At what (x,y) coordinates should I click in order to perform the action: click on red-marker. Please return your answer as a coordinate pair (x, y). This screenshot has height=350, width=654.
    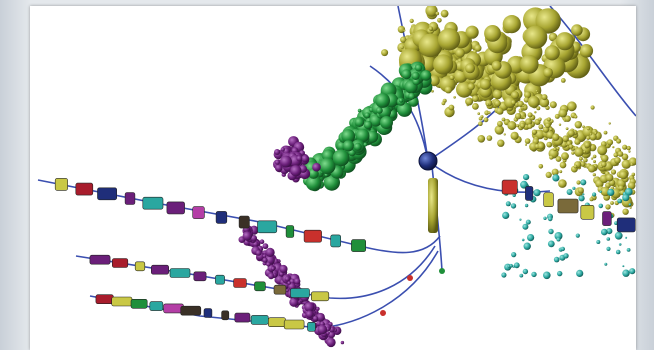
    Looking at the image, I should click on (410, 278).